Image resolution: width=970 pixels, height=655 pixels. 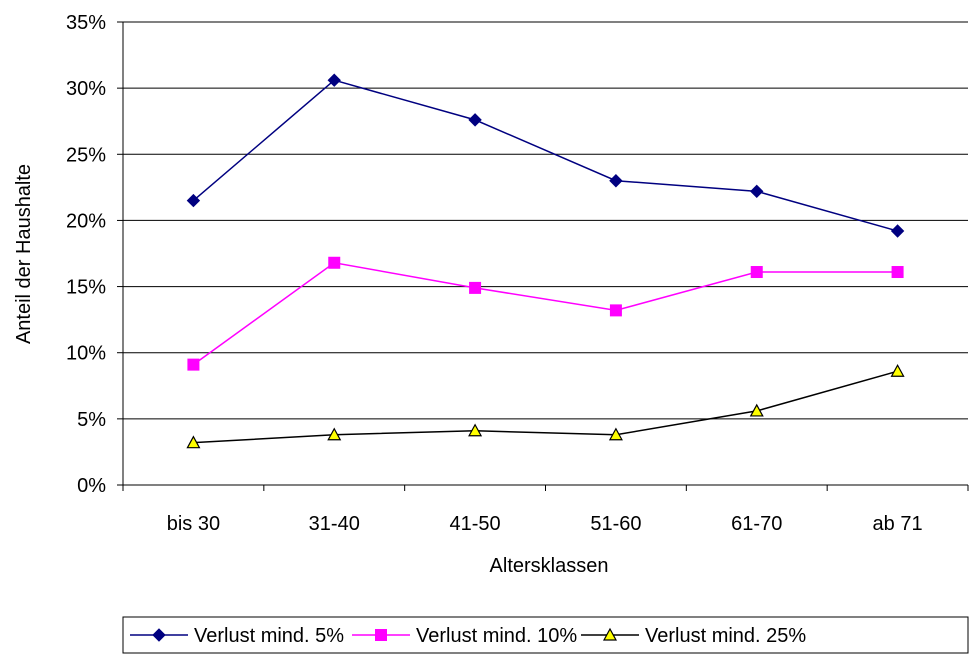 What do you see at coordinates (549, 566) in the screenshot?
I see `x-axis-label: Altersklassen` at bounding box center [549, 566].